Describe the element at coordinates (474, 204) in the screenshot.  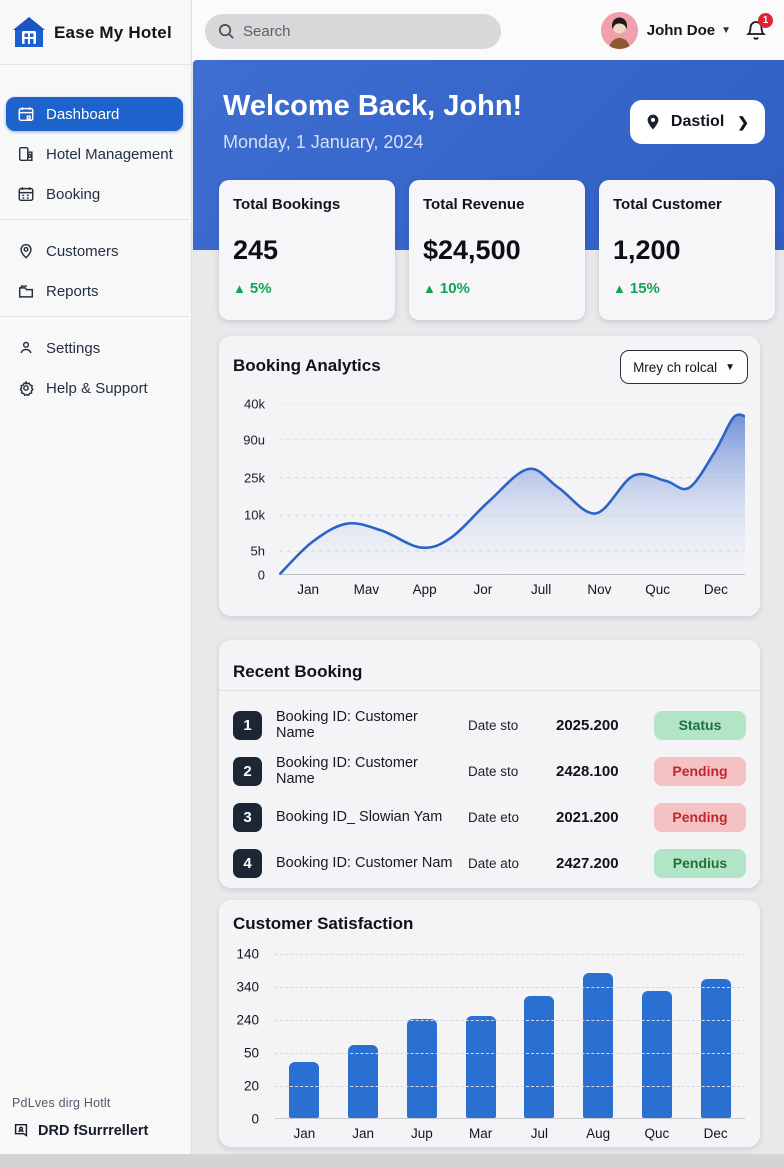
I see `stat-label: Total Revenue` at that location.